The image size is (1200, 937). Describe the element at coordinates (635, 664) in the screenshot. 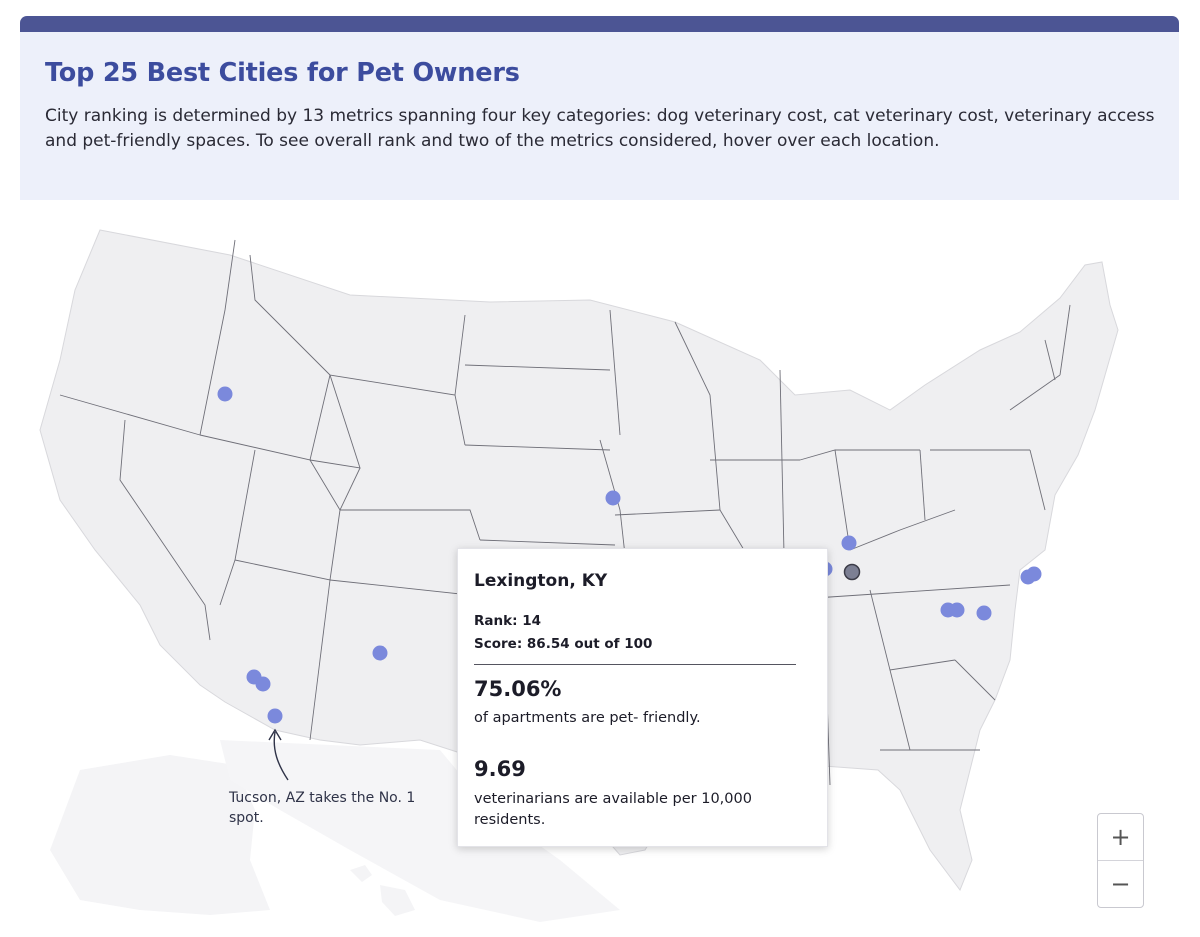

I see `tooltip-divider` at that location.